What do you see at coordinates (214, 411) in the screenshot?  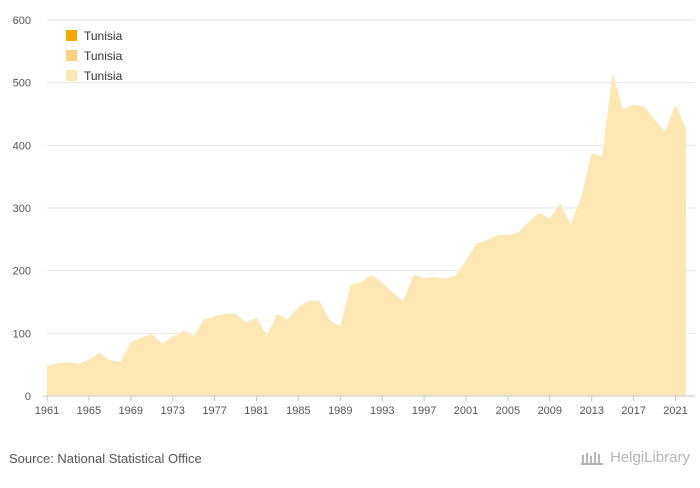 I see `x-tick-label: 1977` at bounding box center [214, 411].